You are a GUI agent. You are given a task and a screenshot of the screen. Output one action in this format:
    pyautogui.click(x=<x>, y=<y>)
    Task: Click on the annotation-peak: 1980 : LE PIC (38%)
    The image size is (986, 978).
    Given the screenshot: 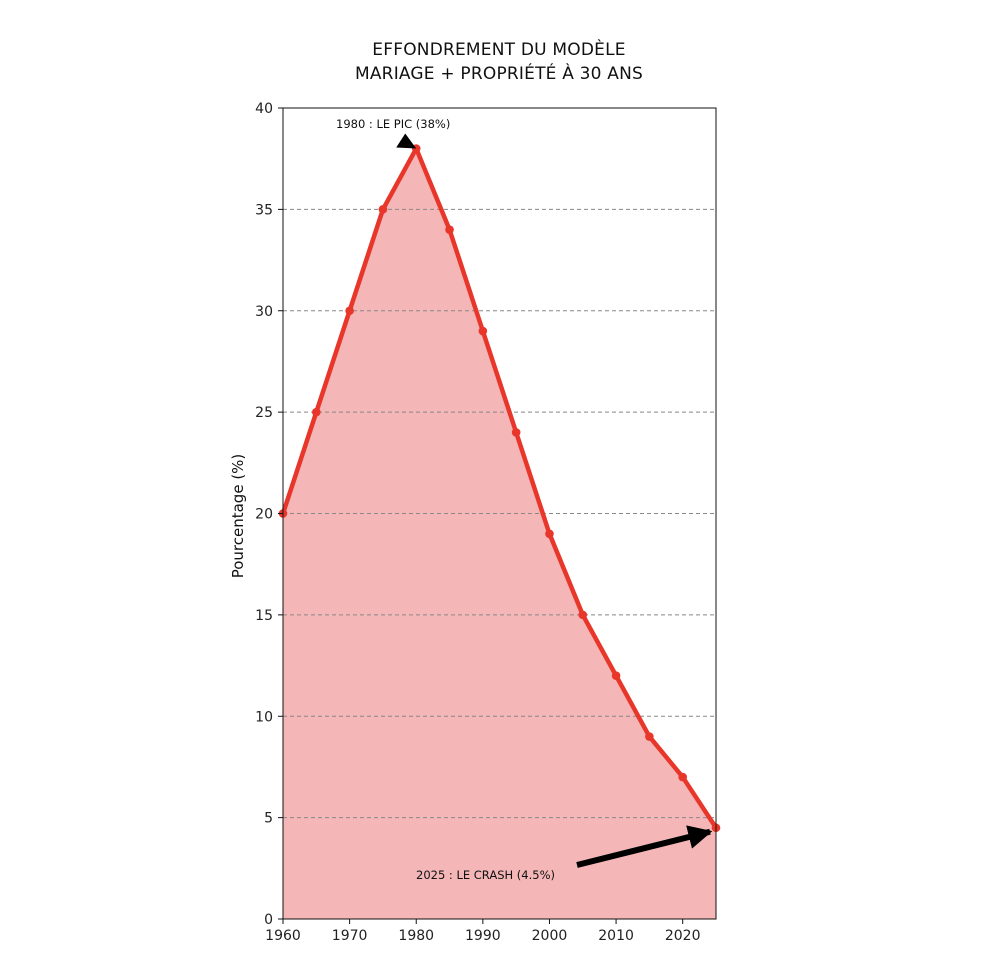 What is the action you would take?
    pyautogui.click(x=393, y=124)
    